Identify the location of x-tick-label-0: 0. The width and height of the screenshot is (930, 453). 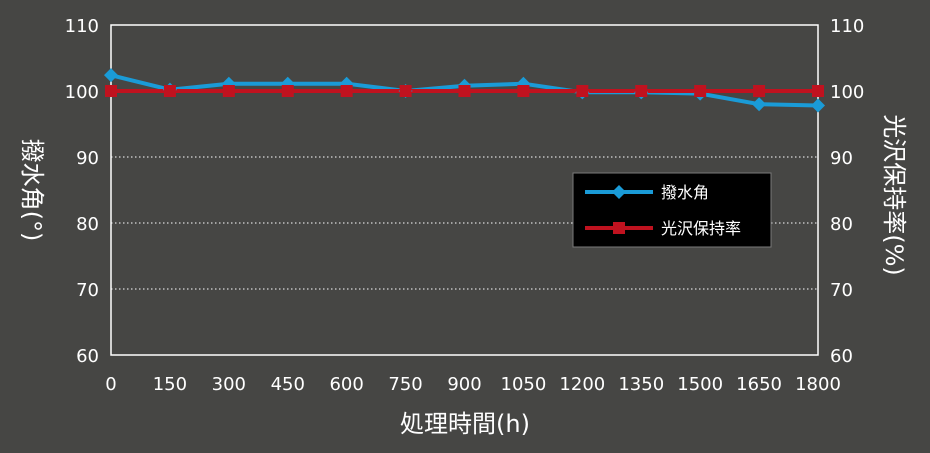
(110, 384).